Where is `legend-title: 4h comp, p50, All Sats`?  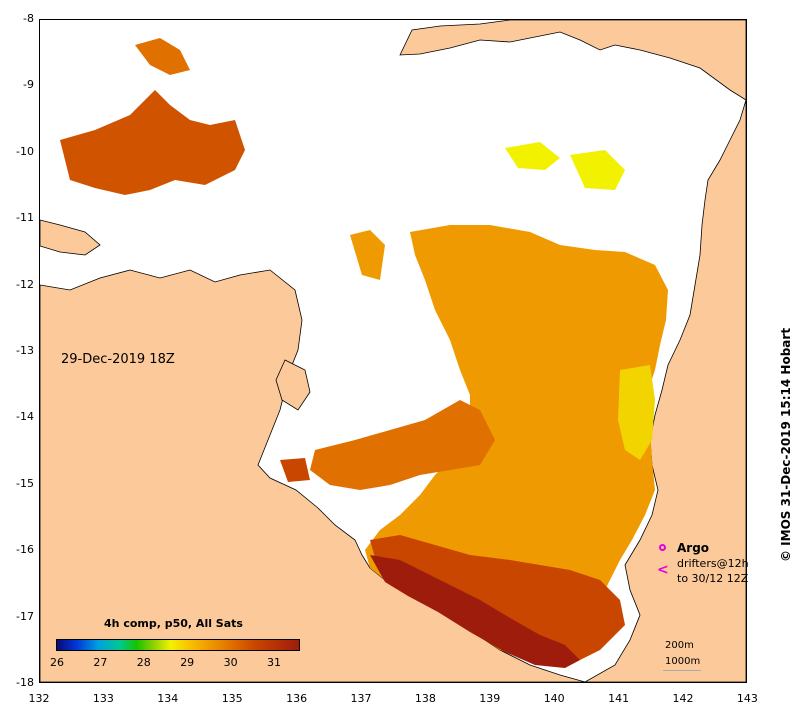 legend-title: 4h comp, p50, All Sats is located at coordinates (173, 623).